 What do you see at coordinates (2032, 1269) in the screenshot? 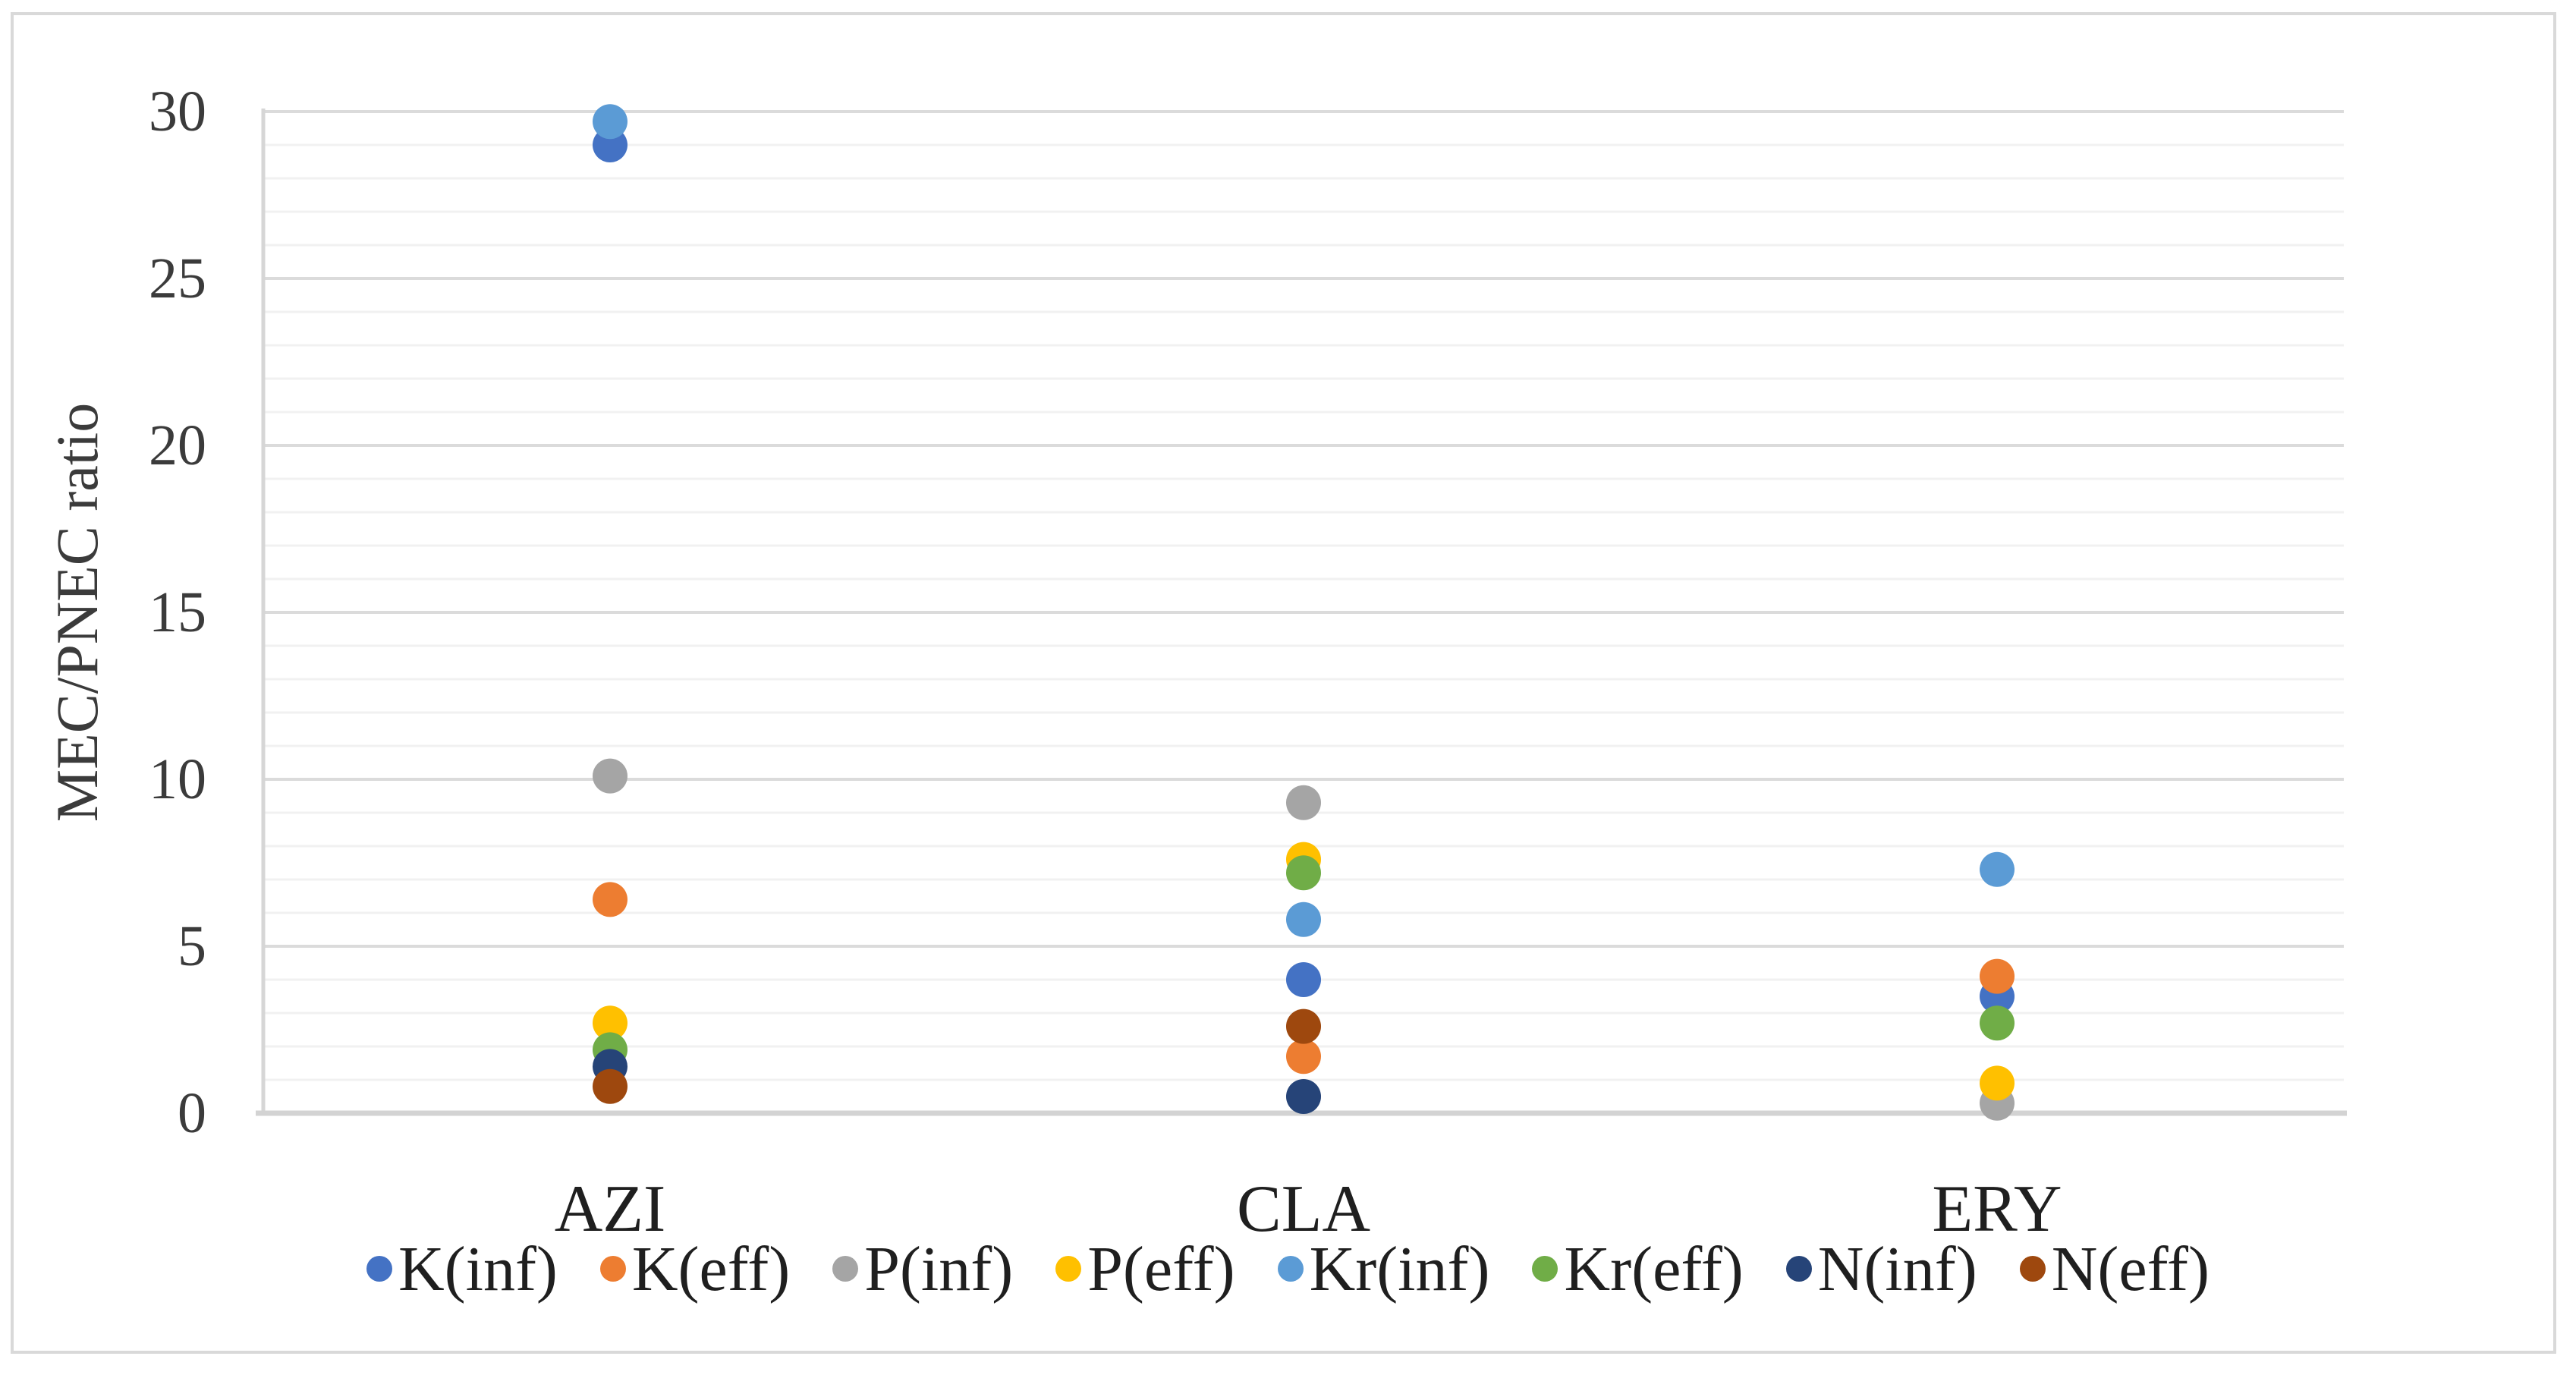
I see `legend-marker-n-eff` at bounding box center [2032, 1269].